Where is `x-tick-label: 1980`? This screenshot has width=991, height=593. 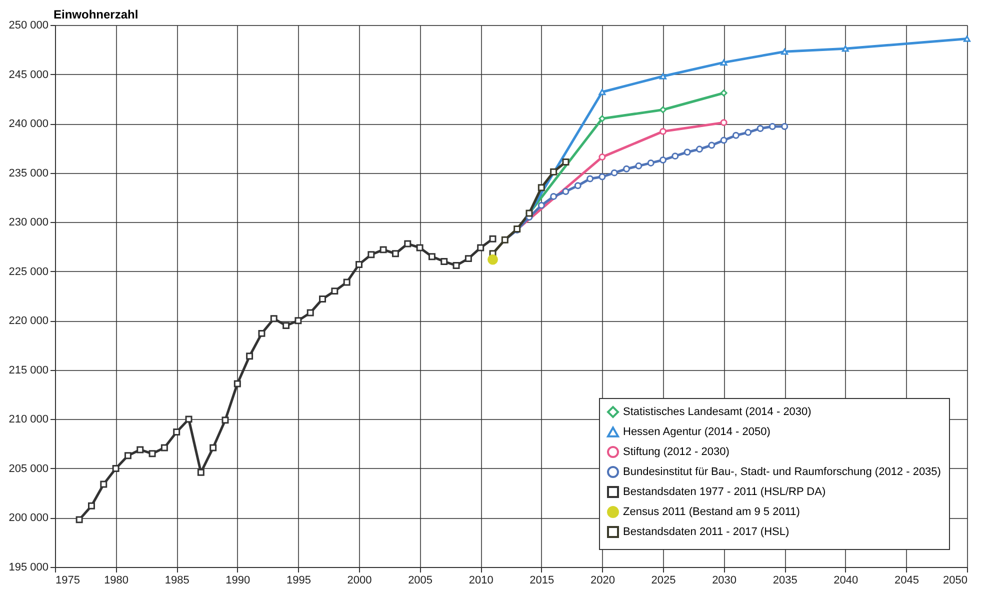 x-tick-label: 1980 is located at coordinates (116, 580).